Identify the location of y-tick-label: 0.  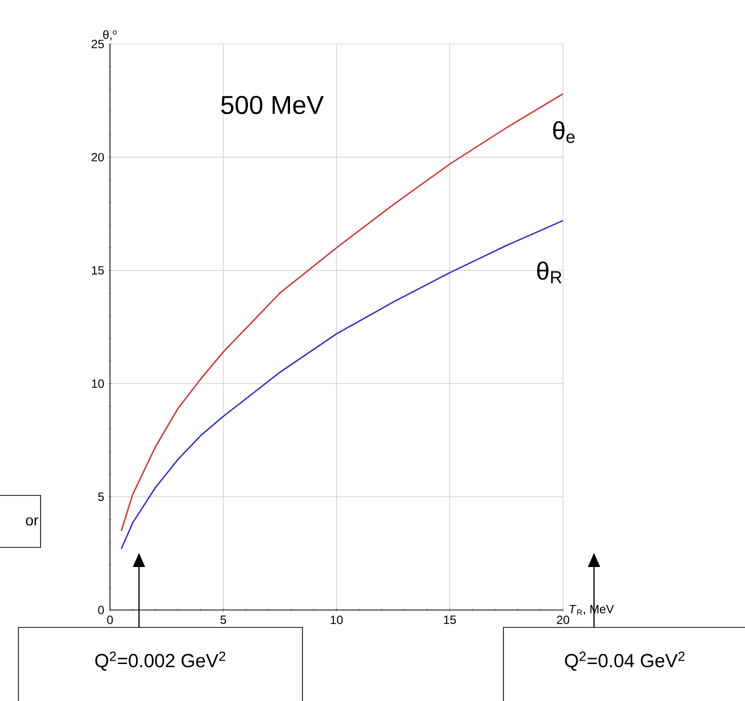
(101, 610).